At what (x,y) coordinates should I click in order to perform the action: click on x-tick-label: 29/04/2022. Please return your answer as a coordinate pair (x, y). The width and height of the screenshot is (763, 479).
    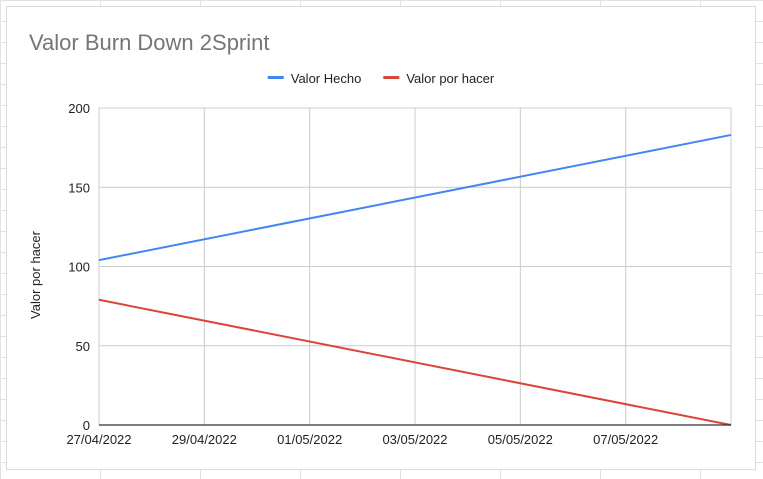
    Looking at the image, I should click on (204, 439).